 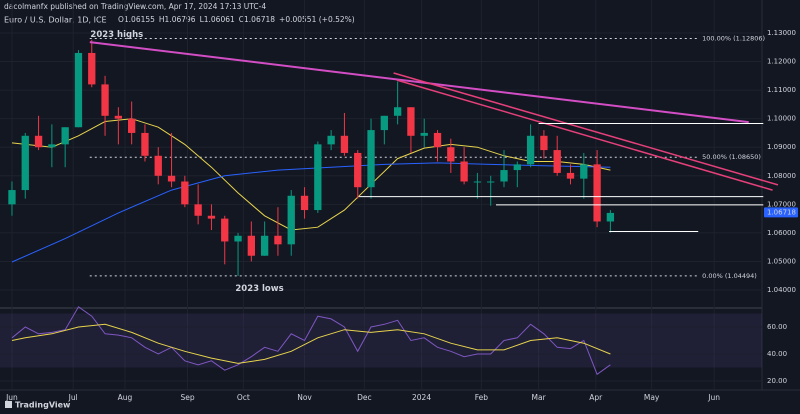 What do you see at coordinates (781, 290) in the screenshot?
I see `y-tick-label: 1.04000` at bounding box center [781, 290].